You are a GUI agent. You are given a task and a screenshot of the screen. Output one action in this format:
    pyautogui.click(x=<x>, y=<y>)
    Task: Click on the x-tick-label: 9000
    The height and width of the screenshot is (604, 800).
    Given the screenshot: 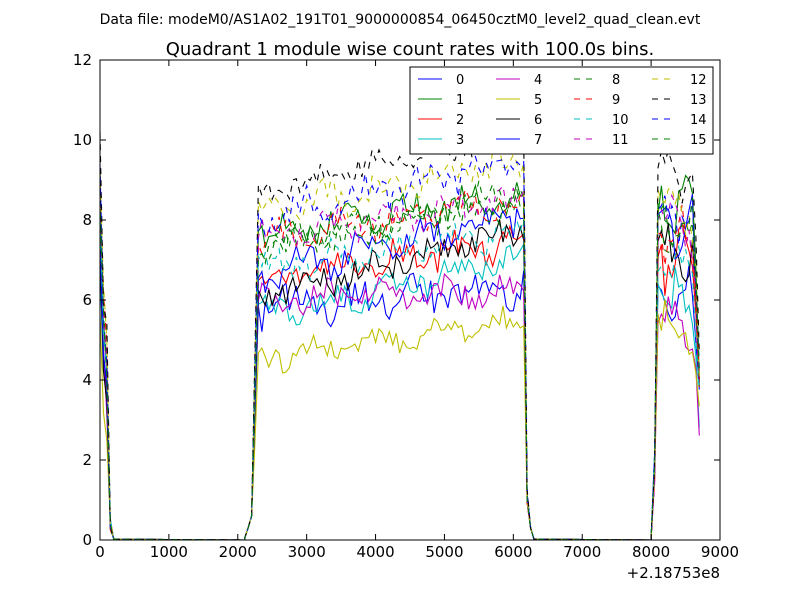 What is the action you would take?
    pyautogui.click(x=720, y=552)
    